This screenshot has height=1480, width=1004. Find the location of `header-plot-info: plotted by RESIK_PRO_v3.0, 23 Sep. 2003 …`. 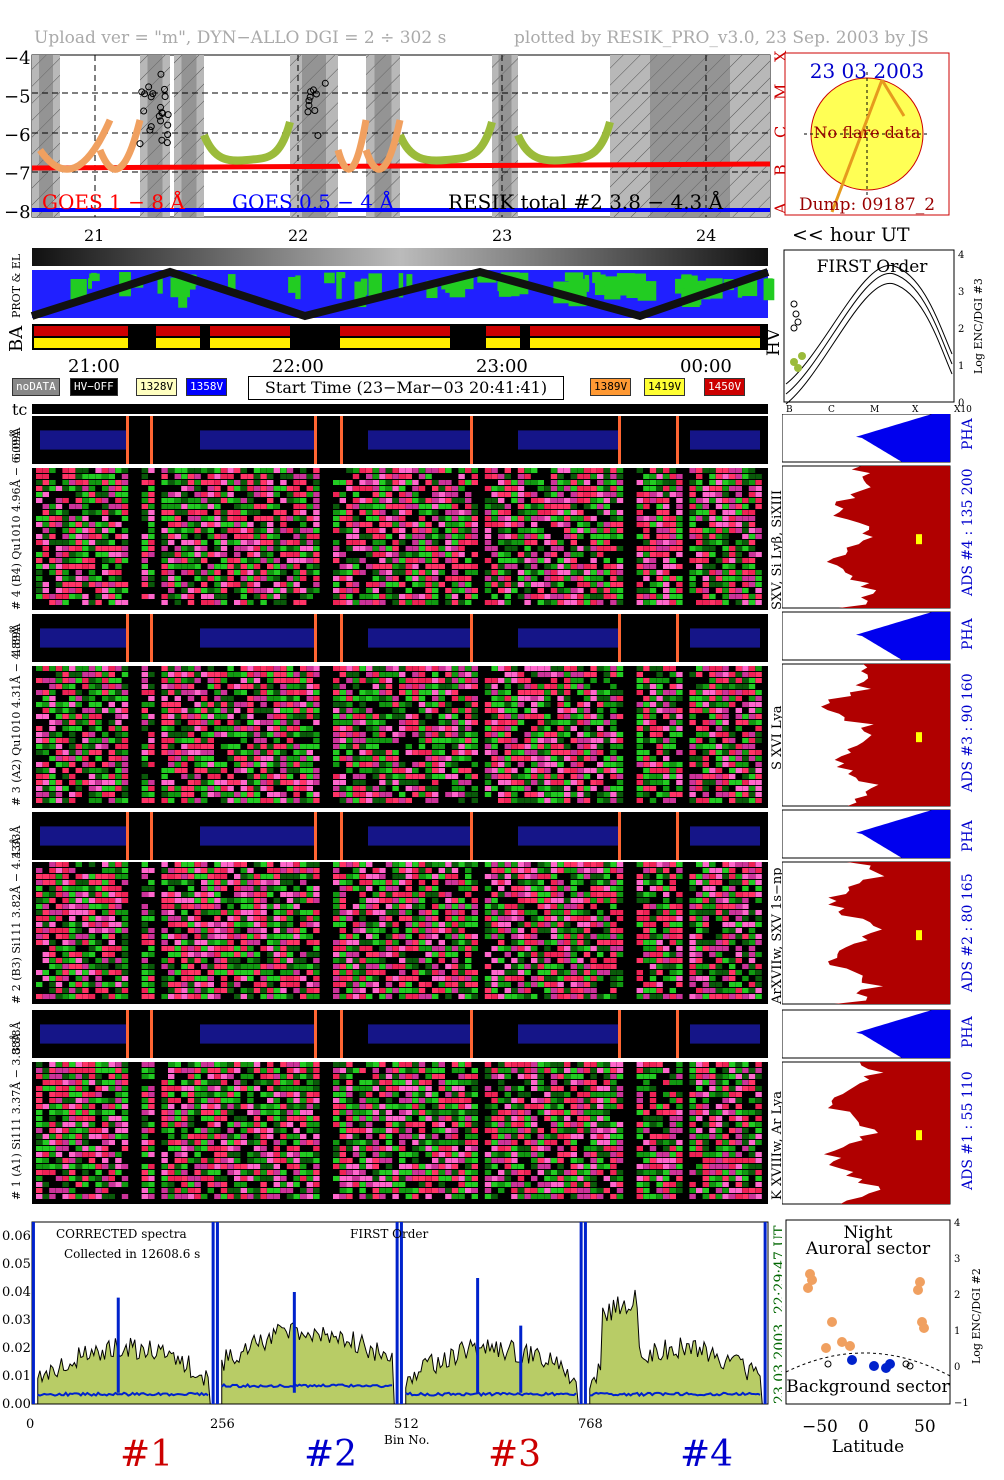

header-plot-info: plotted by RESIK_PRO_v3.0, 23 Sep. 2003 … is located at coordinates (721, 38).